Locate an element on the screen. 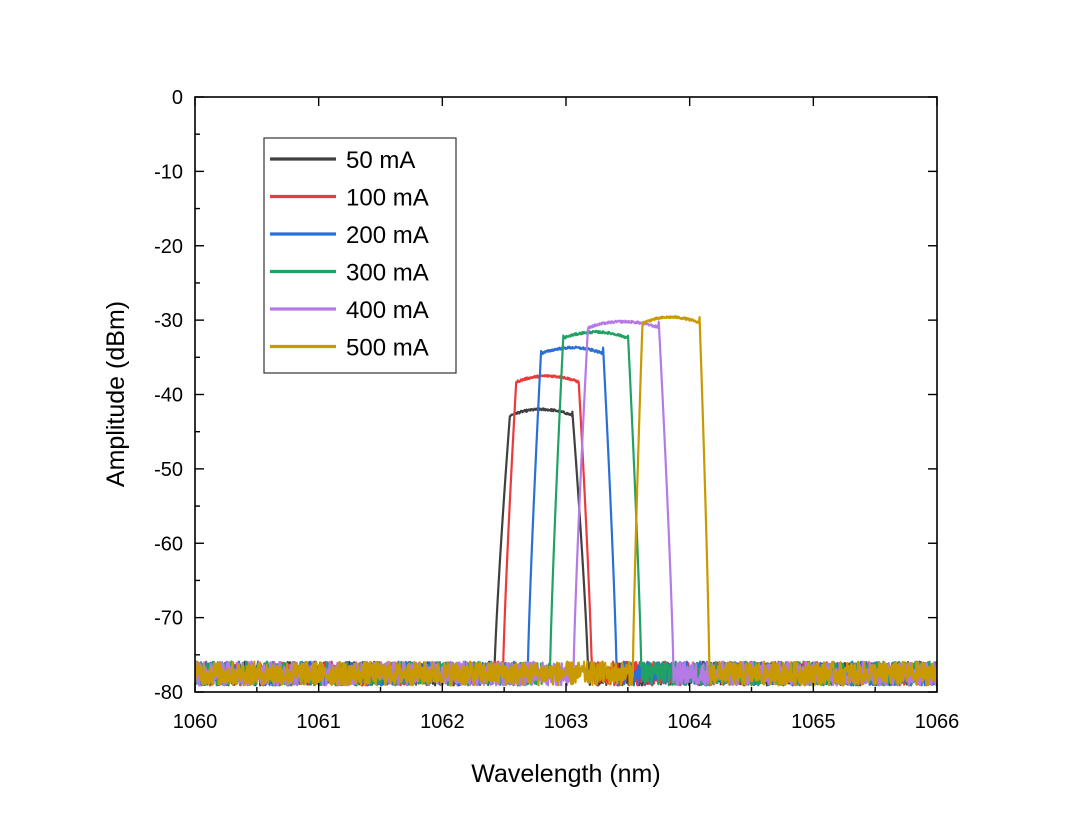  x-tick-label: 1065 is located at coordinates (813, 722).